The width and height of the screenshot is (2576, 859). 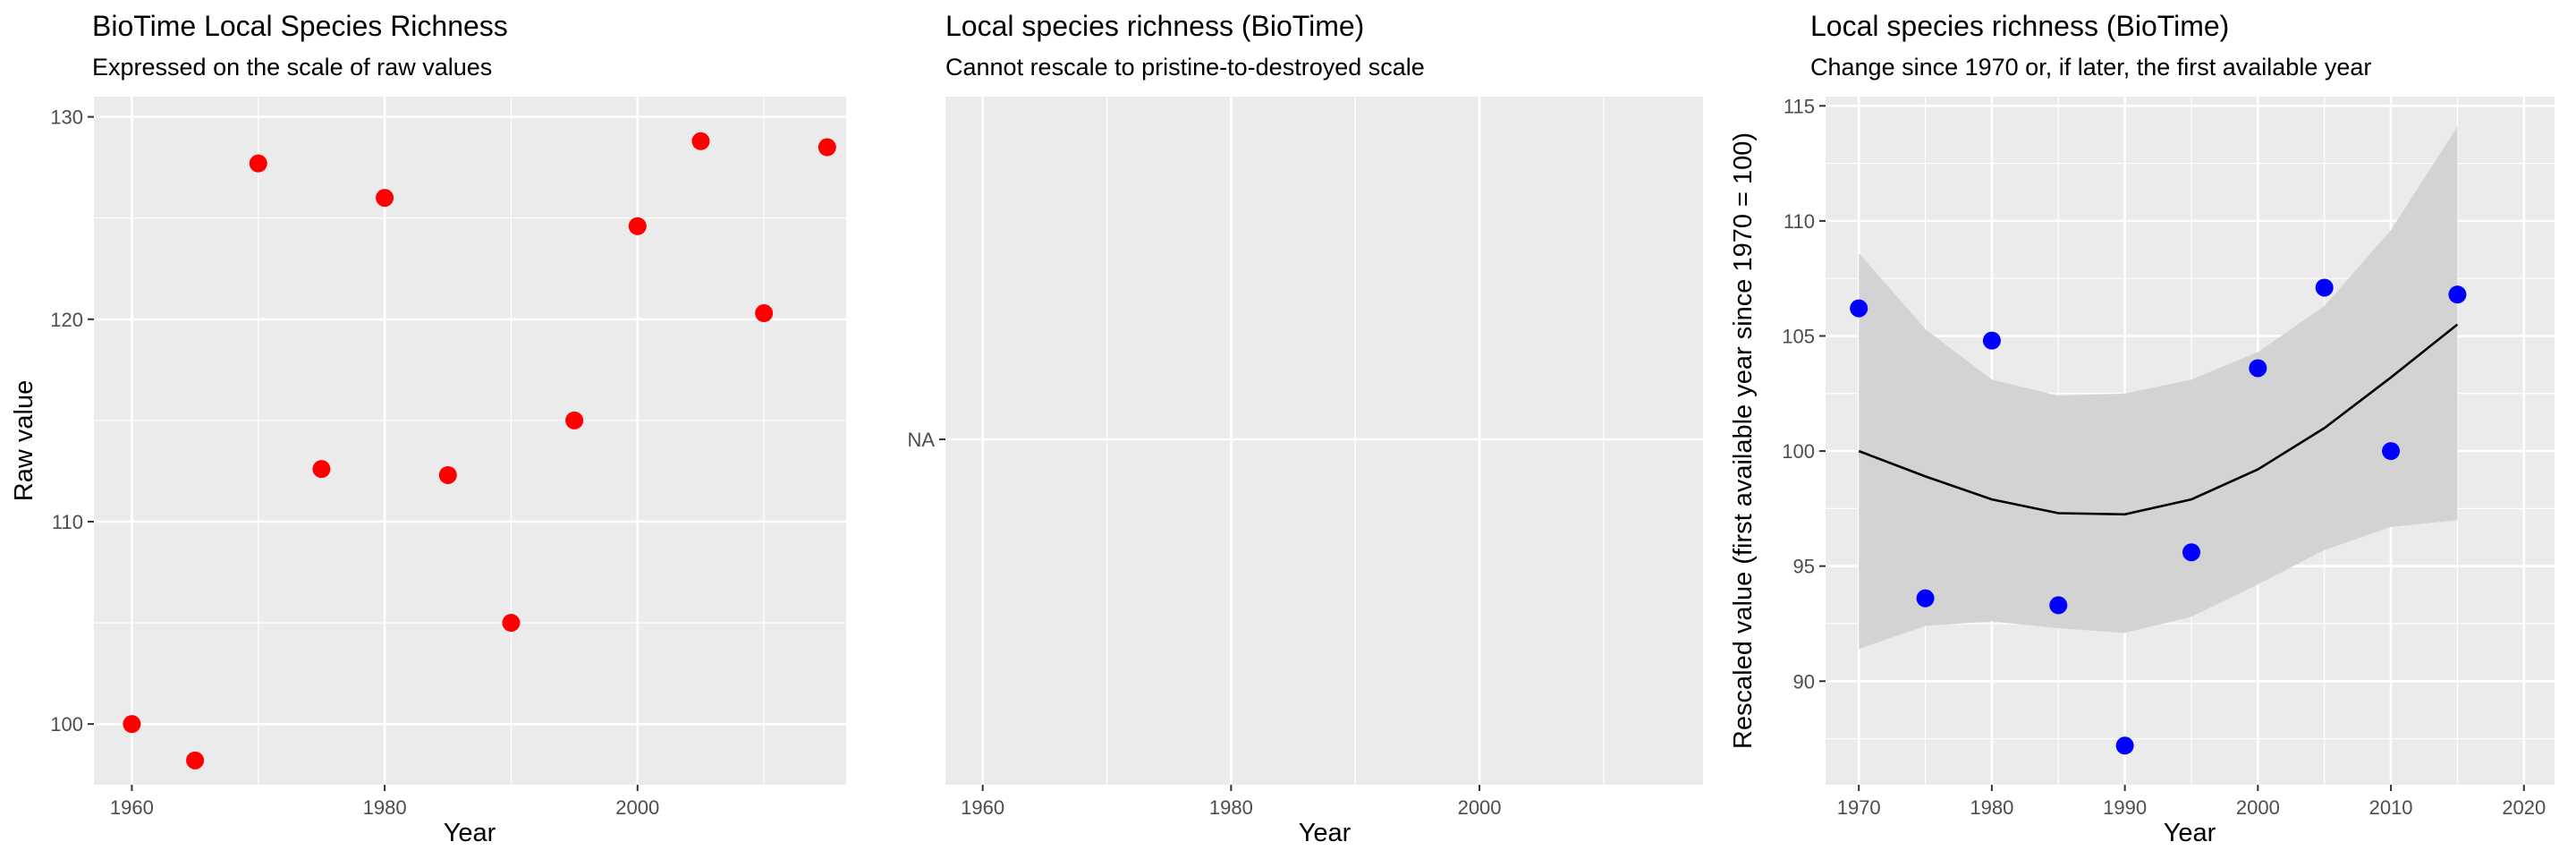 What do you see at coordinates (1798, 336) in the screenshot?
I see `y-tick-label: 105` at bounding box center [1798, 336].